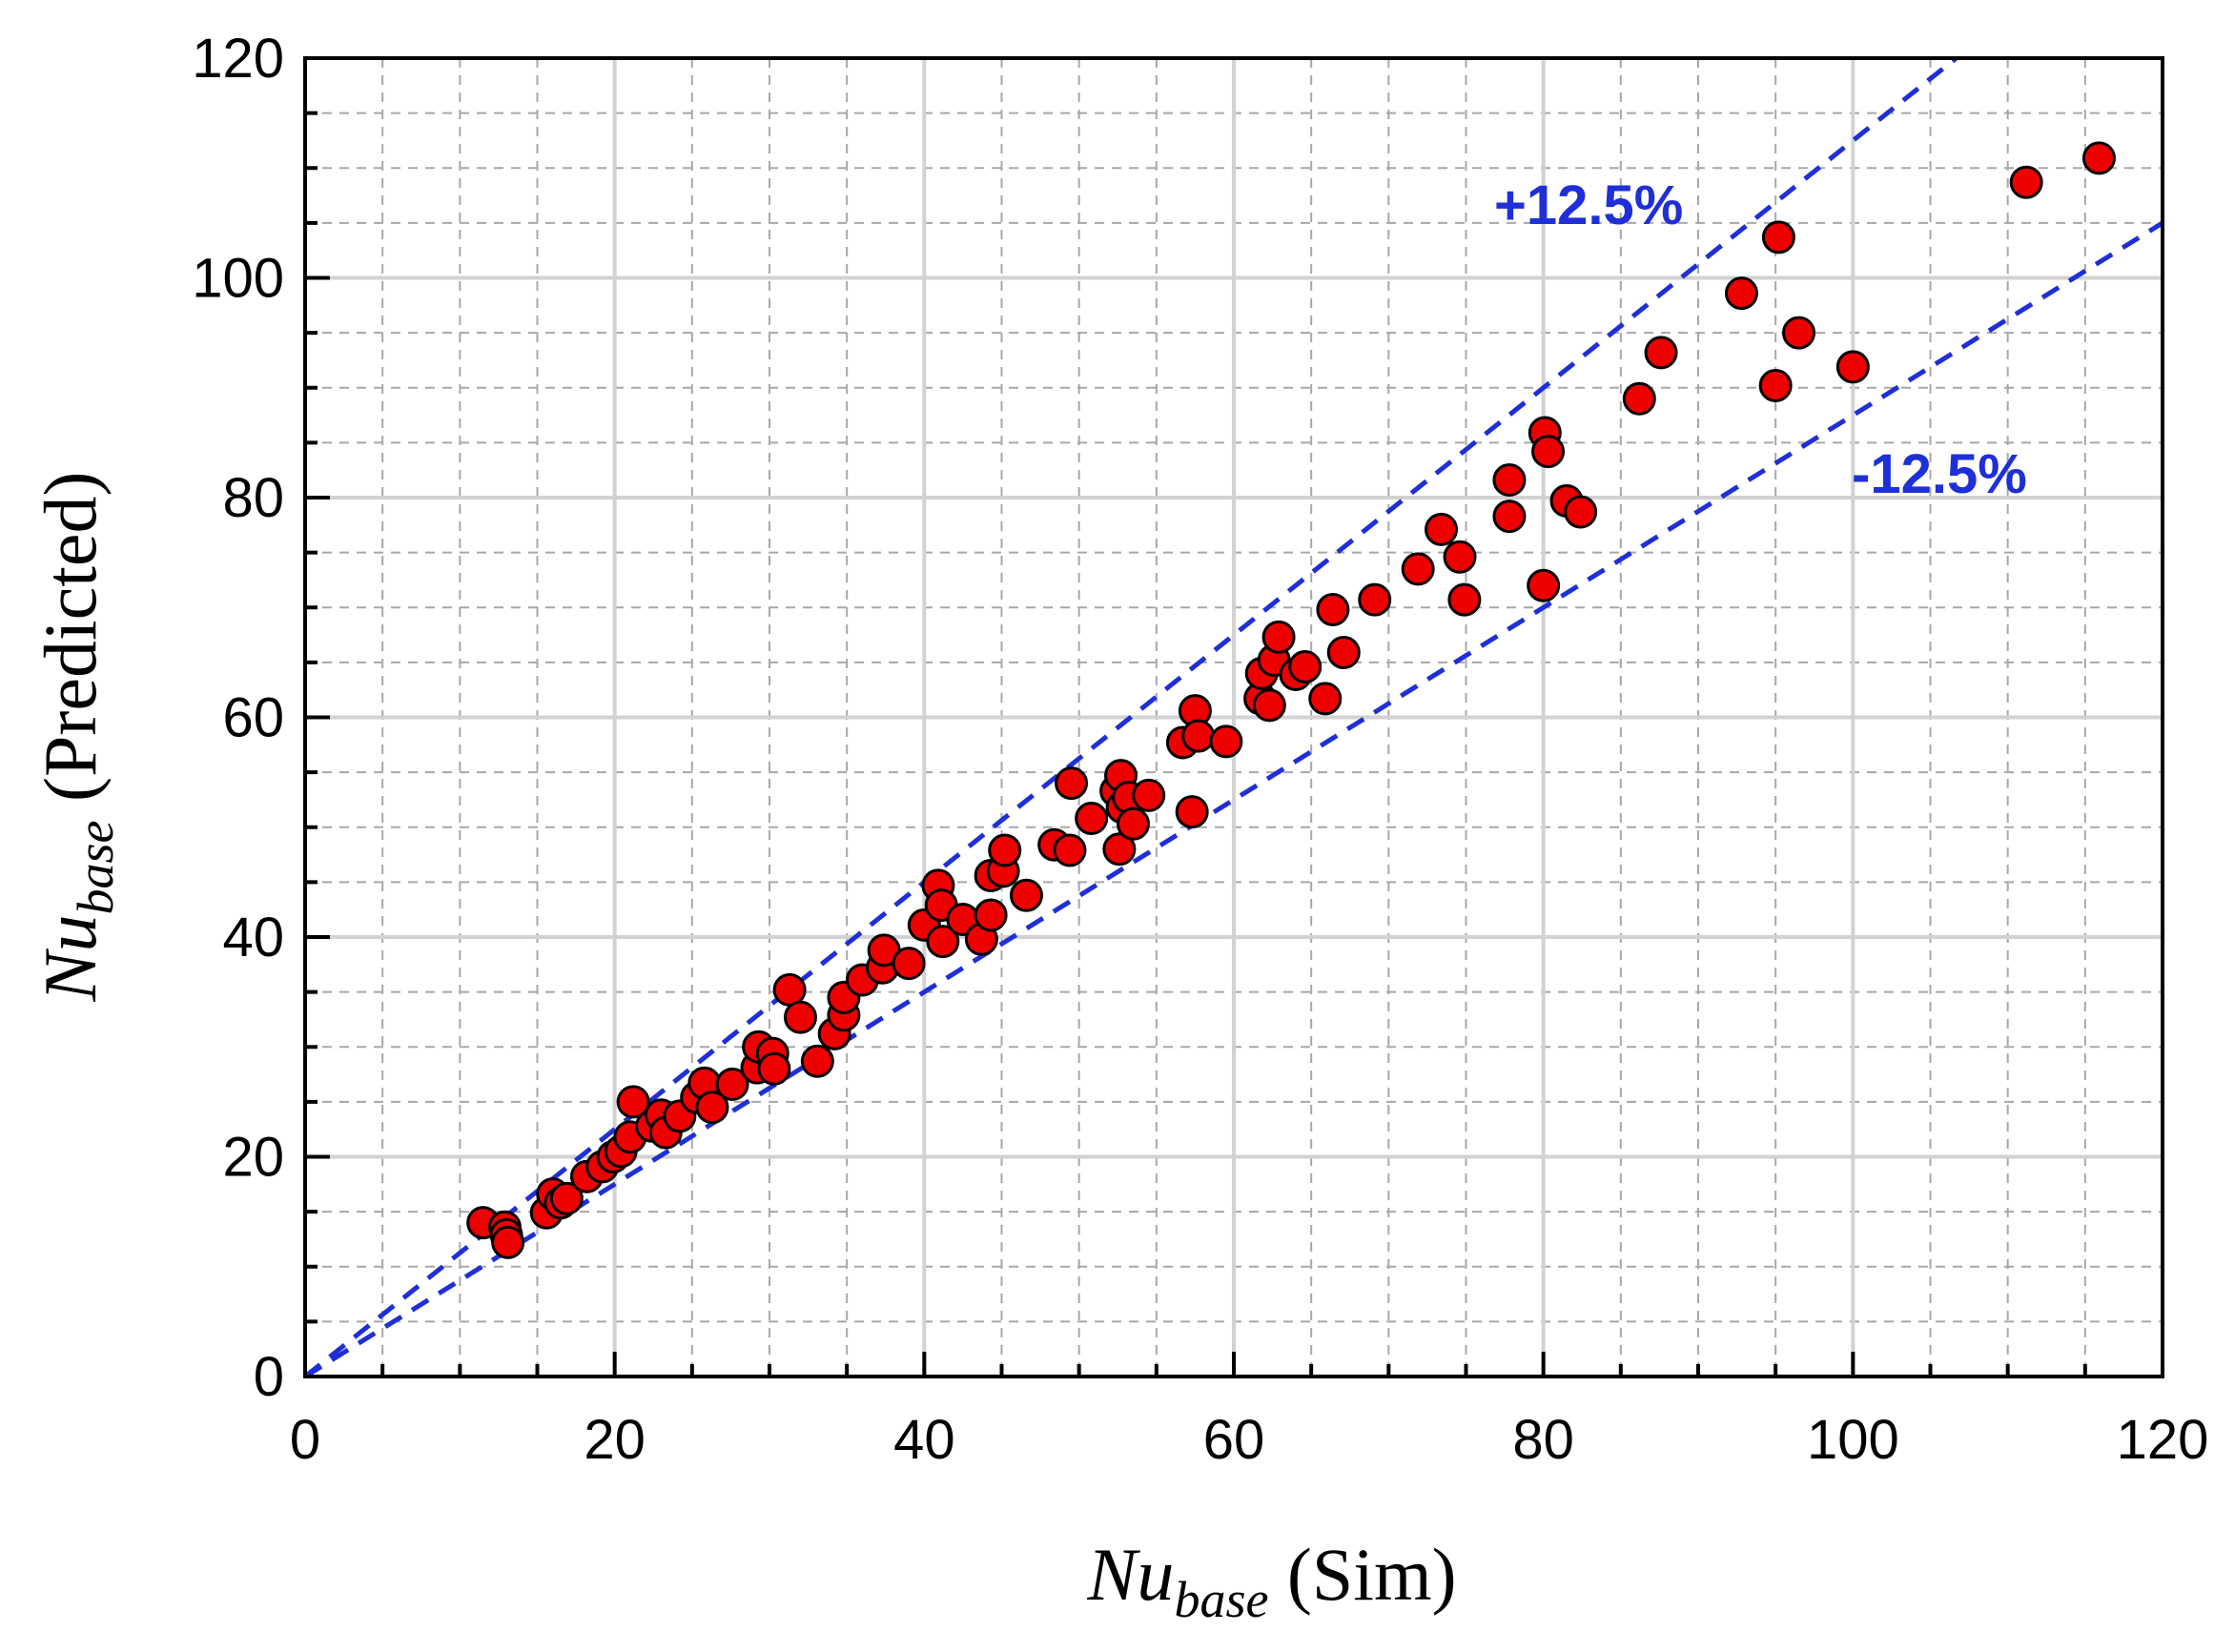 Image resolution: width=2235 pixels, height=1652 pixels. Describe the element at coordinates (95, 868) in the screenshot. I see `y-axis-title-subscript: base` at that location.